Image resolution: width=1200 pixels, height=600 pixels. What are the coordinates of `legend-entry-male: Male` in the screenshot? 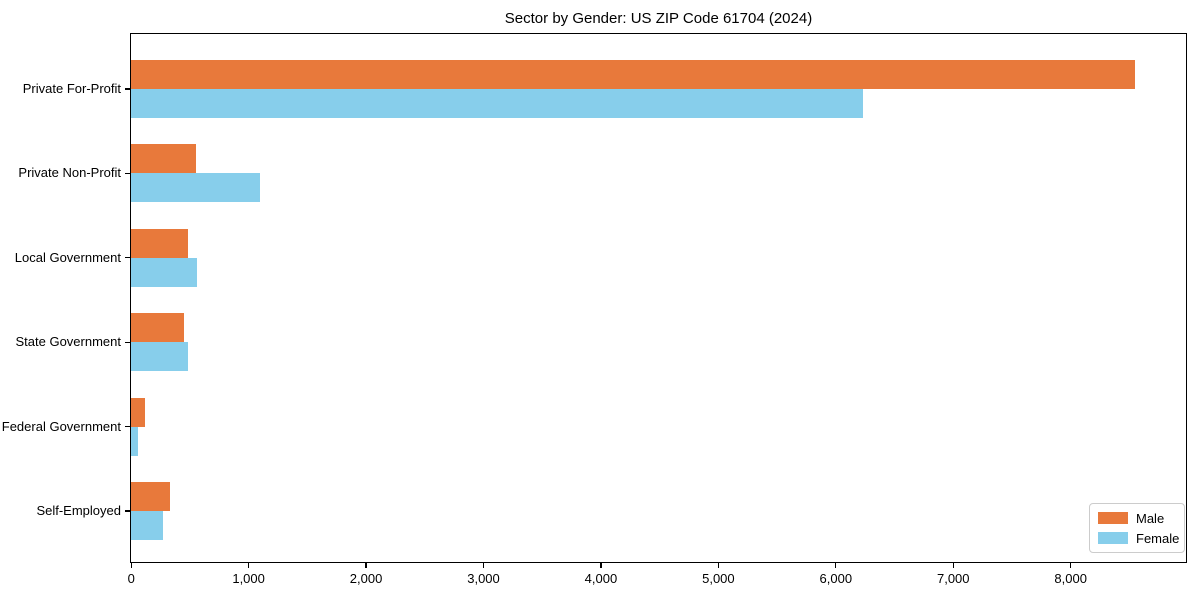 It's located at (1141, 518).